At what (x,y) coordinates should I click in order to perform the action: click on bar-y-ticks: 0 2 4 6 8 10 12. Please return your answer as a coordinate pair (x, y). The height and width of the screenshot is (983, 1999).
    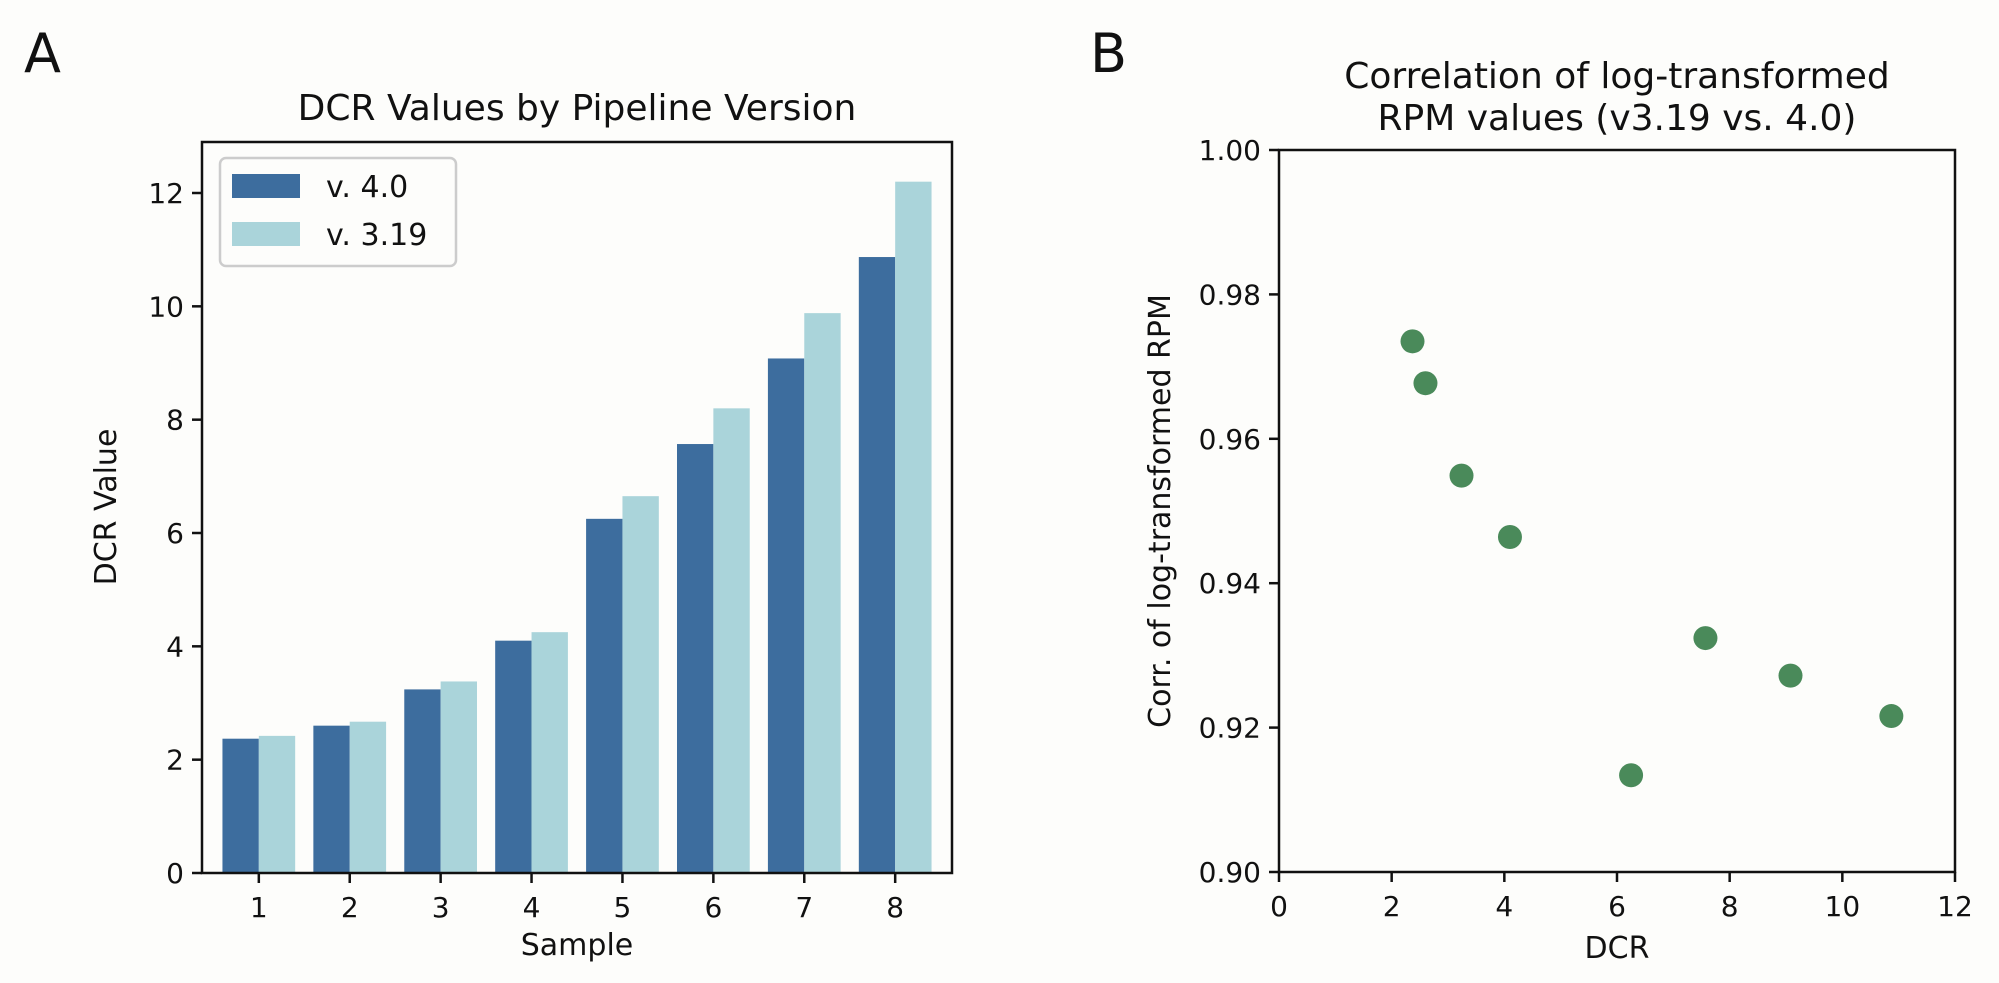
    Looking at the image, I should click on (175, 533).